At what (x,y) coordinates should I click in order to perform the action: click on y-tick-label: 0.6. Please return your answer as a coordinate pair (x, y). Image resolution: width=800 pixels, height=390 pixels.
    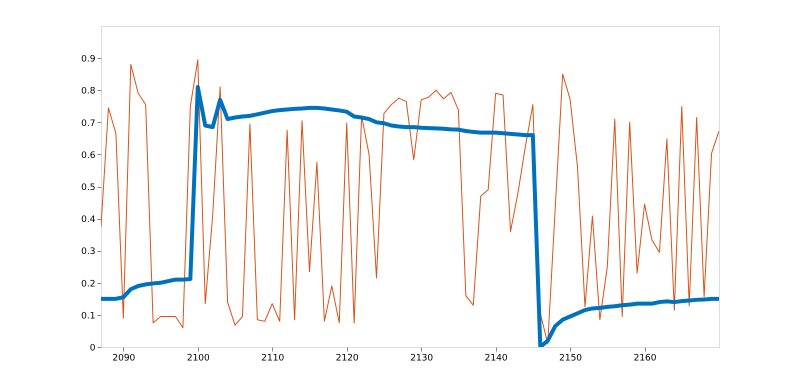
    Looking at the image, I should click on (88, 155).